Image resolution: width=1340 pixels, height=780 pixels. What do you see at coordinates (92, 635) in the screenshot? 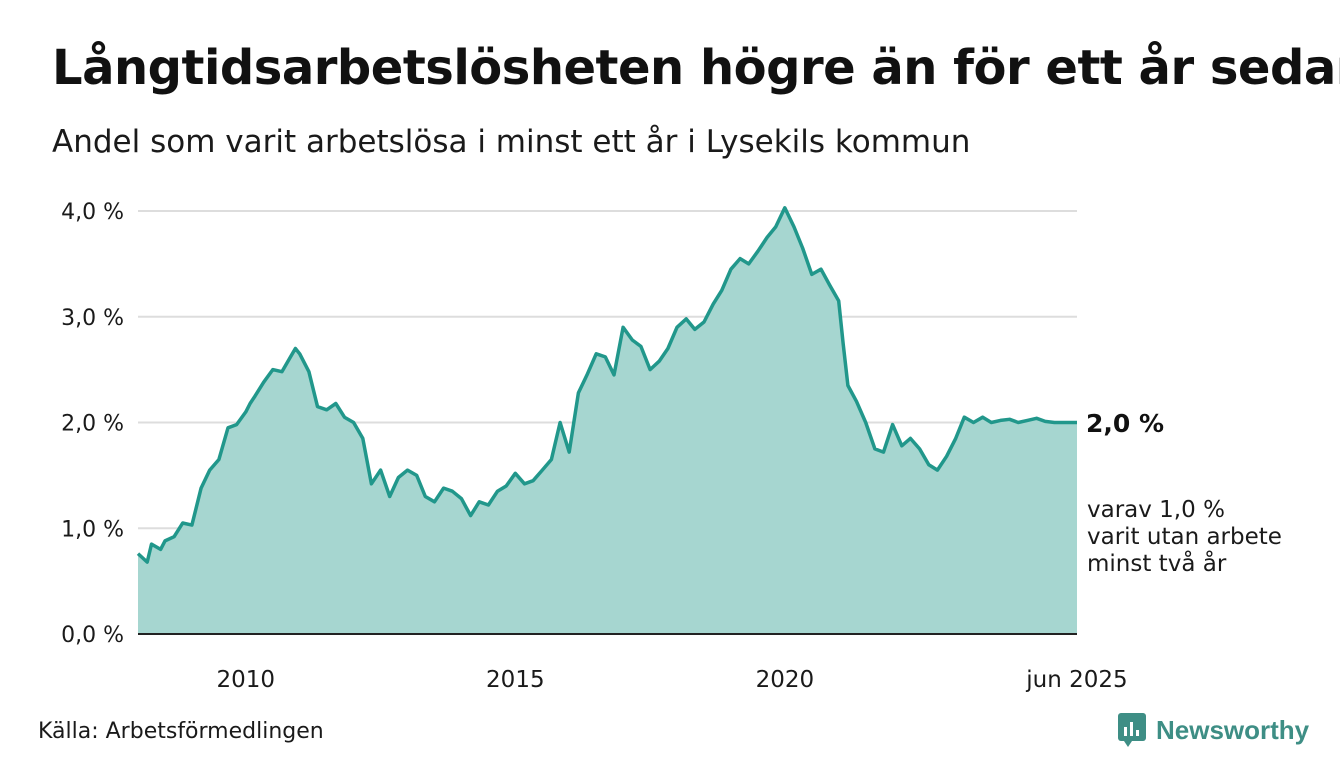
I see `y-tick-label: 0,0 %` at bounding box center [92, 635].